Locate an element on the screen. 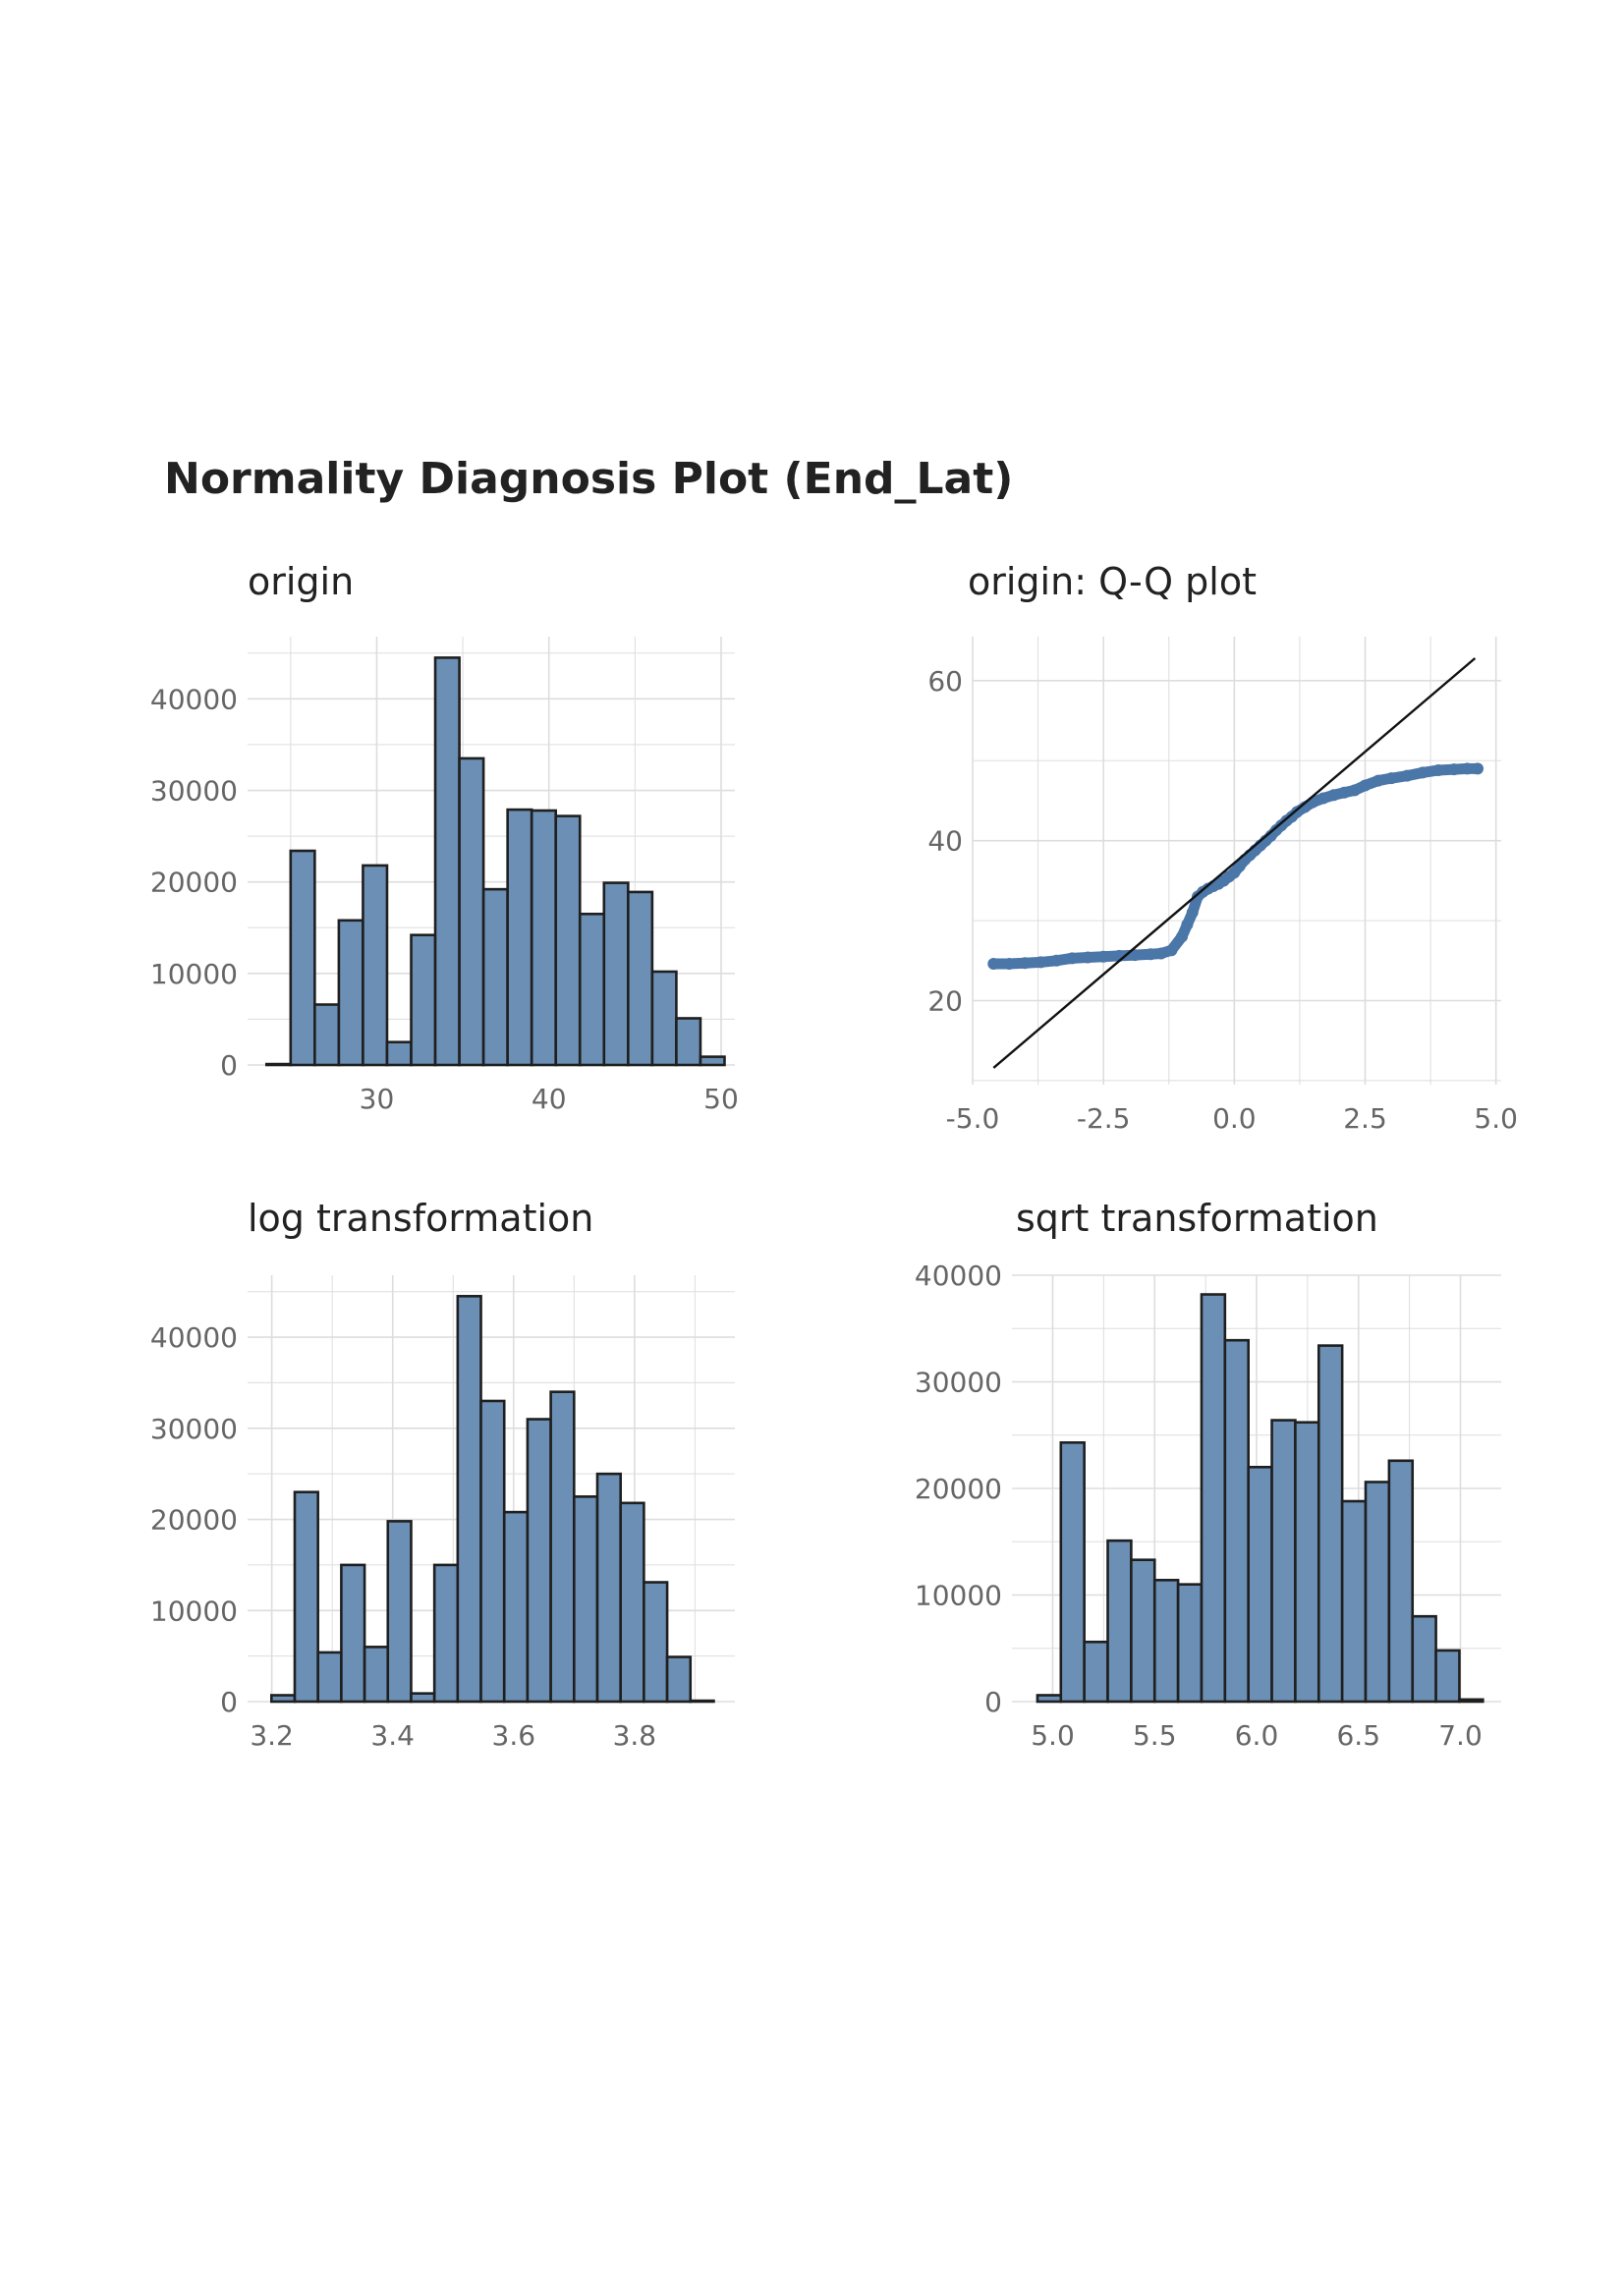  x-tick-label: 0.0 is located at coordinates (1234, 1118).